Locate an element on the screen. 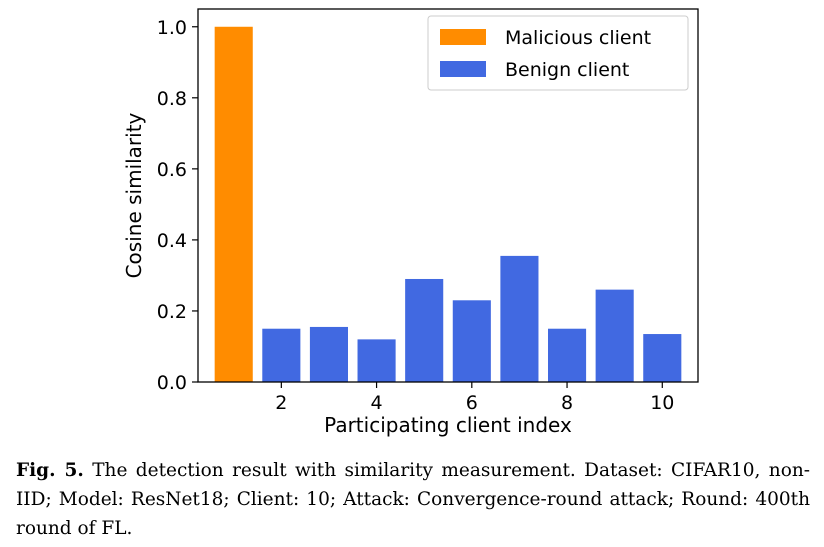  x-tick-label: 6 is located at coordinates (472, 403).